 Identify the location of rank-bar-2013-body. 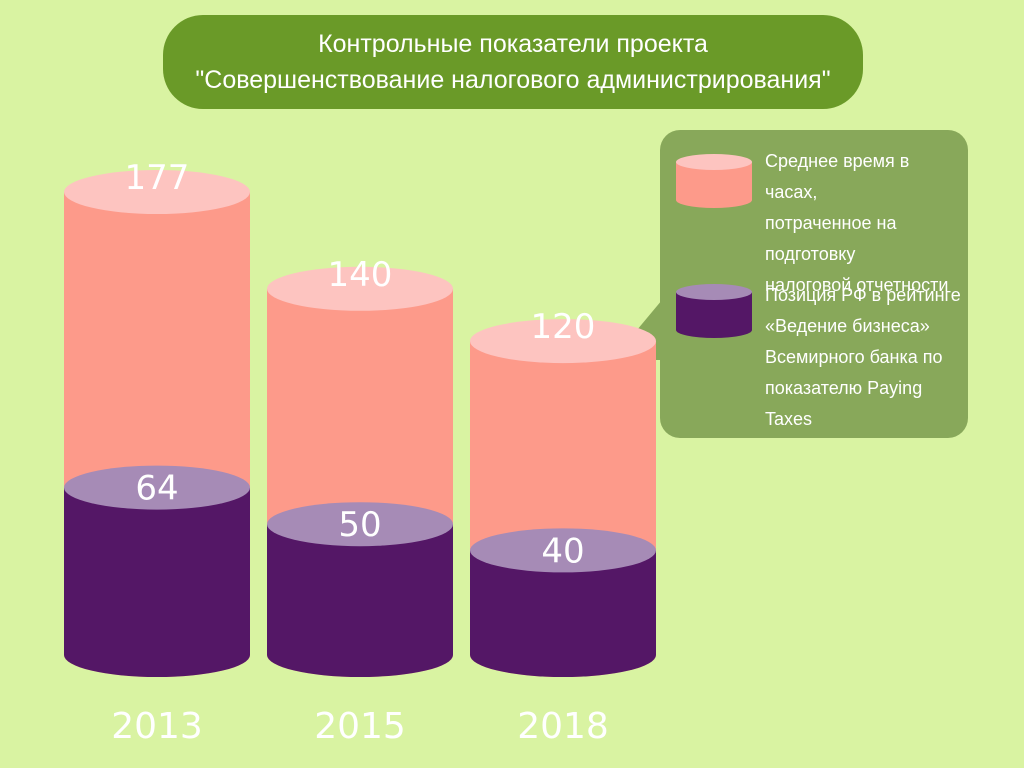
(157, 582).